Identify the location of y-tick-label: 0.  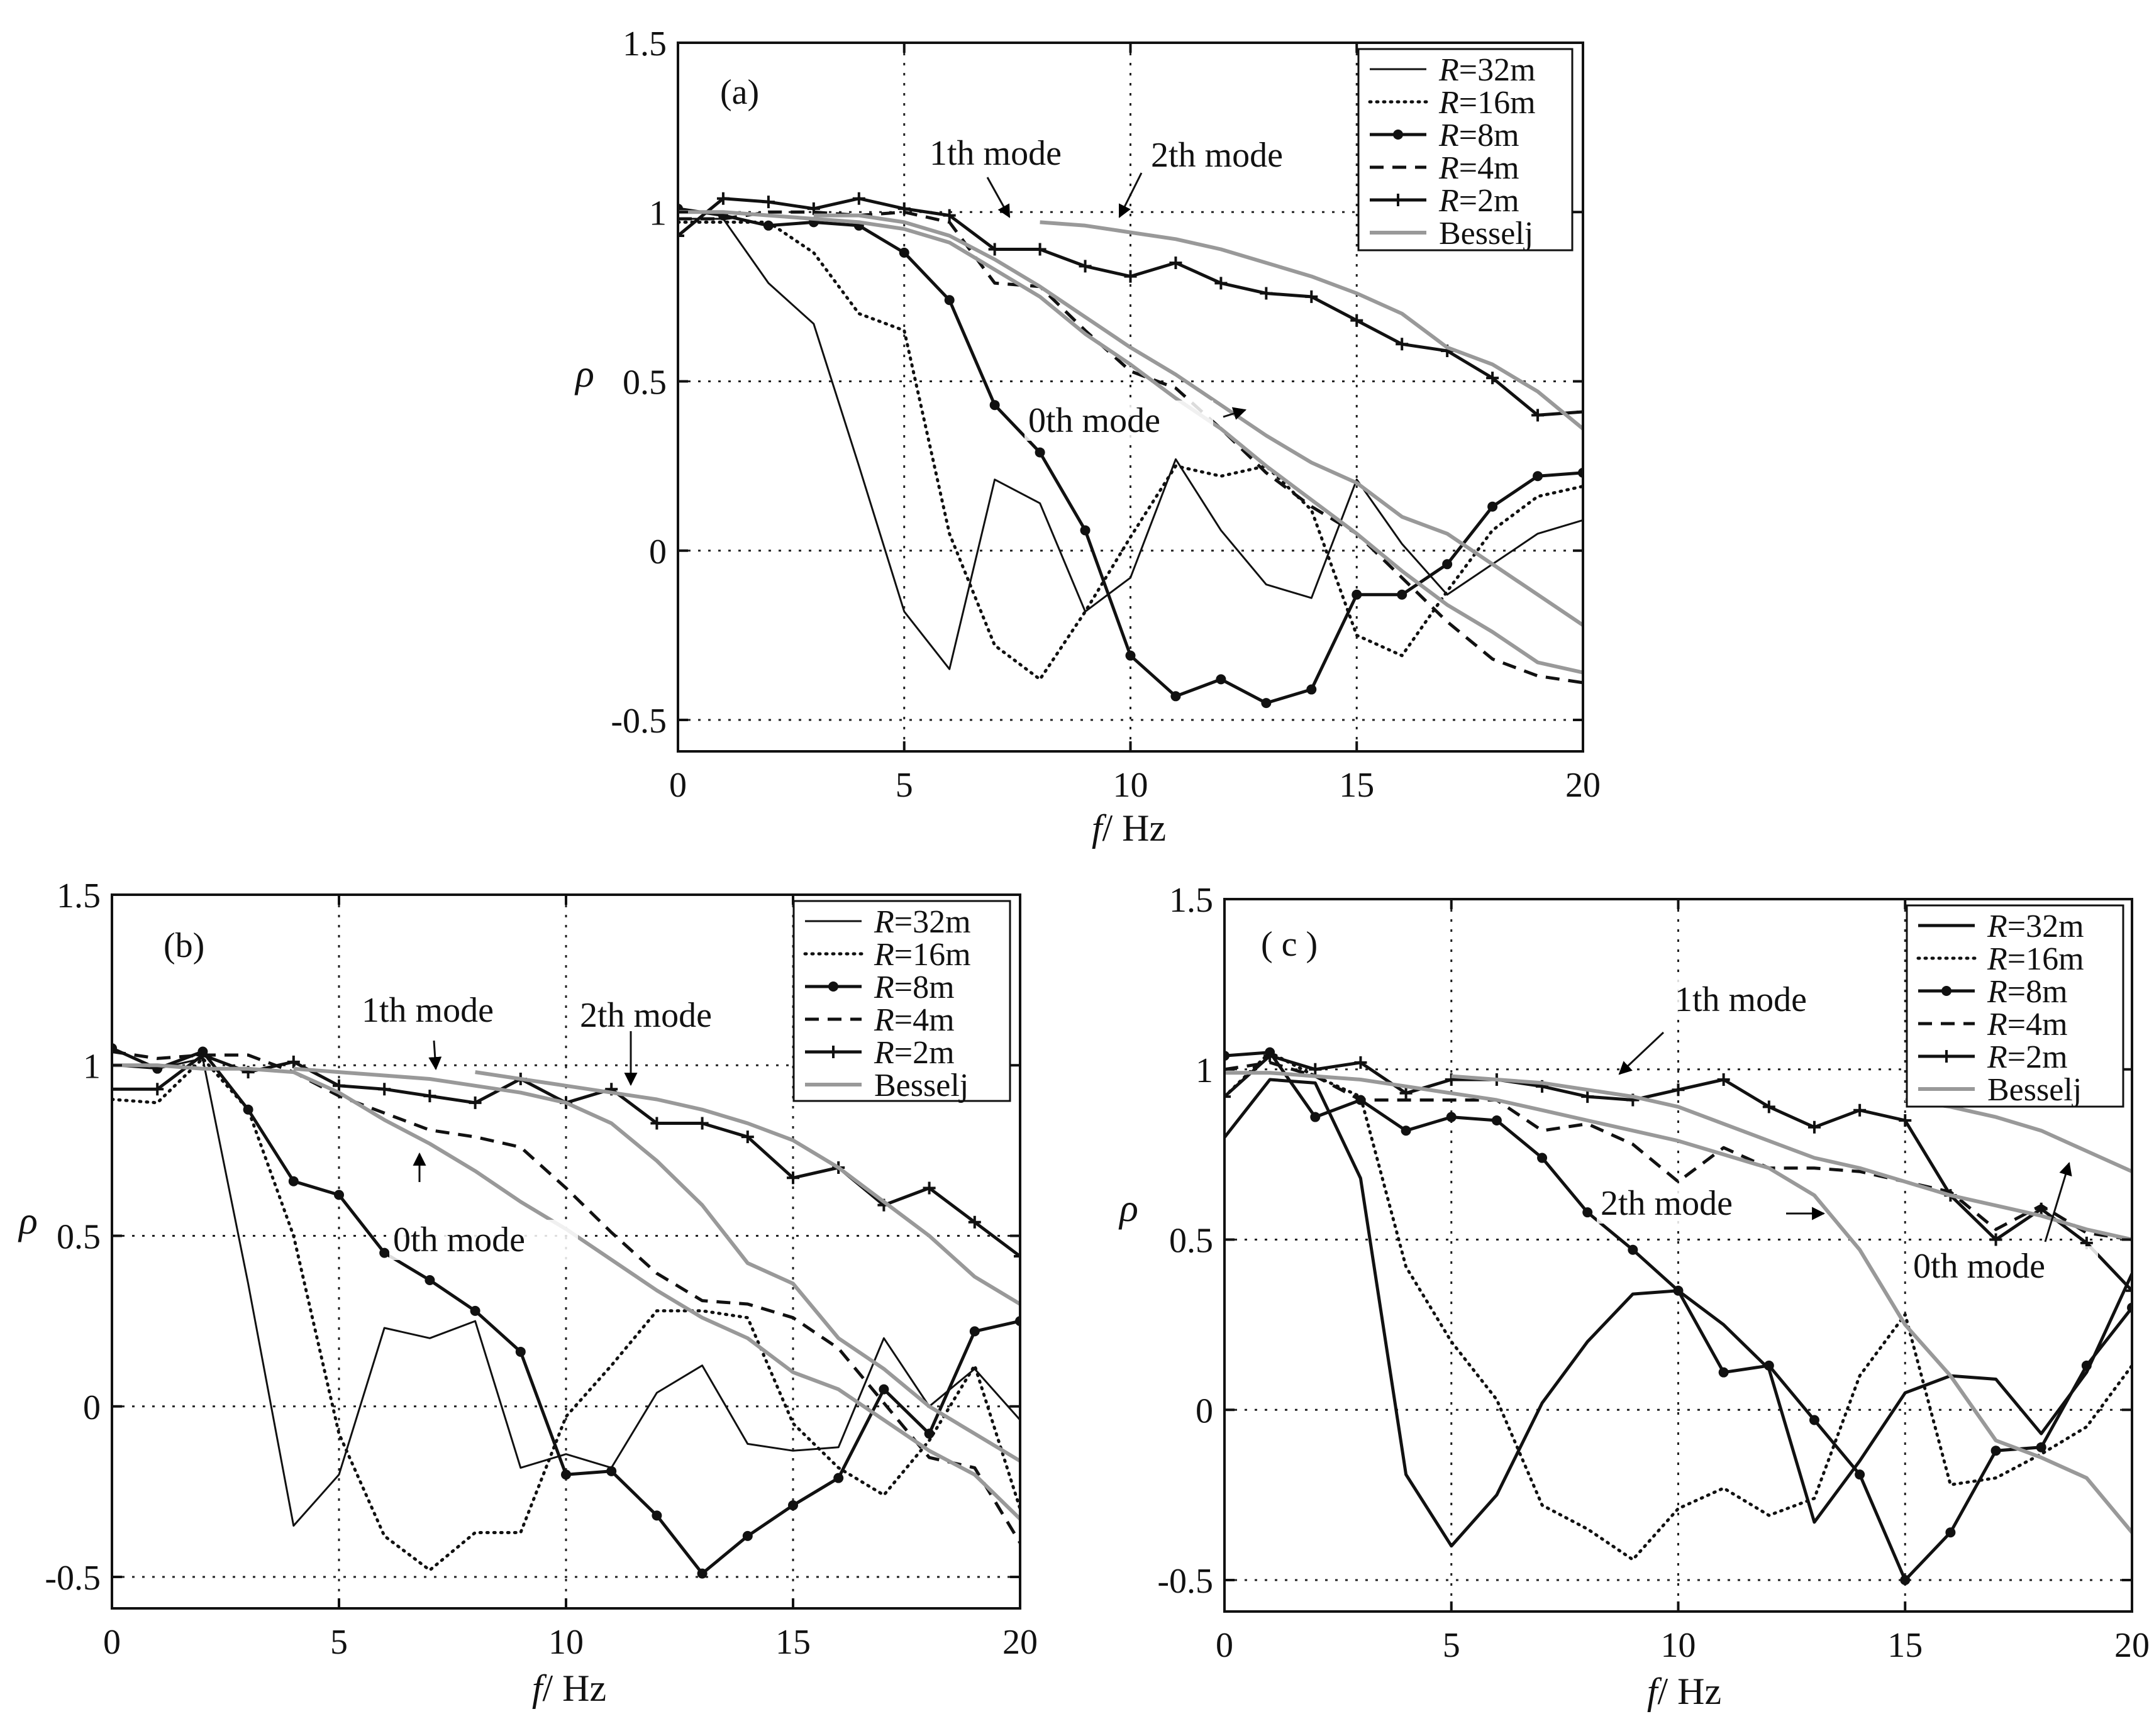
(658, 552).